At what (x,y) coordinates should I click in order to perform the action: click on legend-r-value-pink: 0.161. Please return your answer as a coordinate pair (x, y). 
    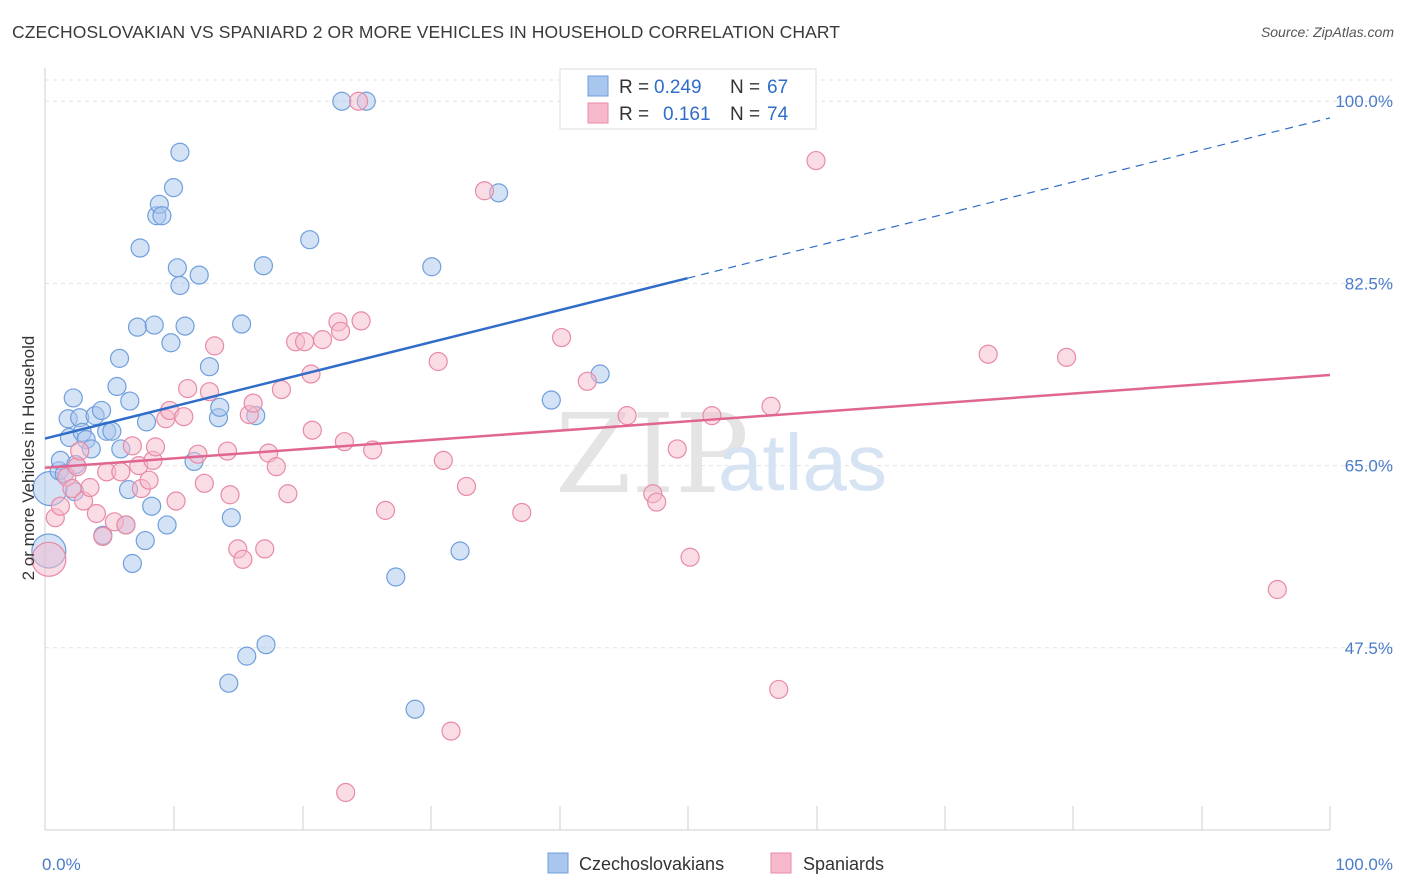
    Looking at the image, I should click on (687, 114).